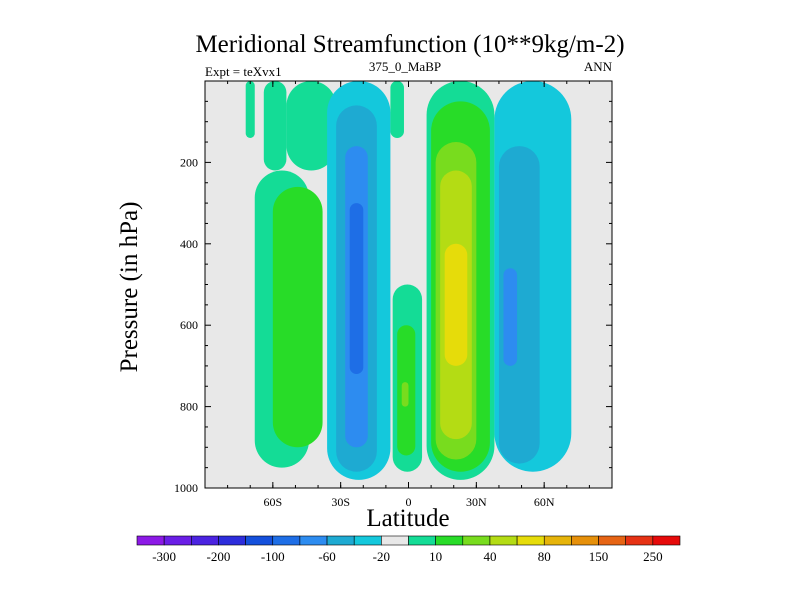  Describe the element at coordinates (219, 556) in the screenshot. I see `colorbar-label: -200` at that location.